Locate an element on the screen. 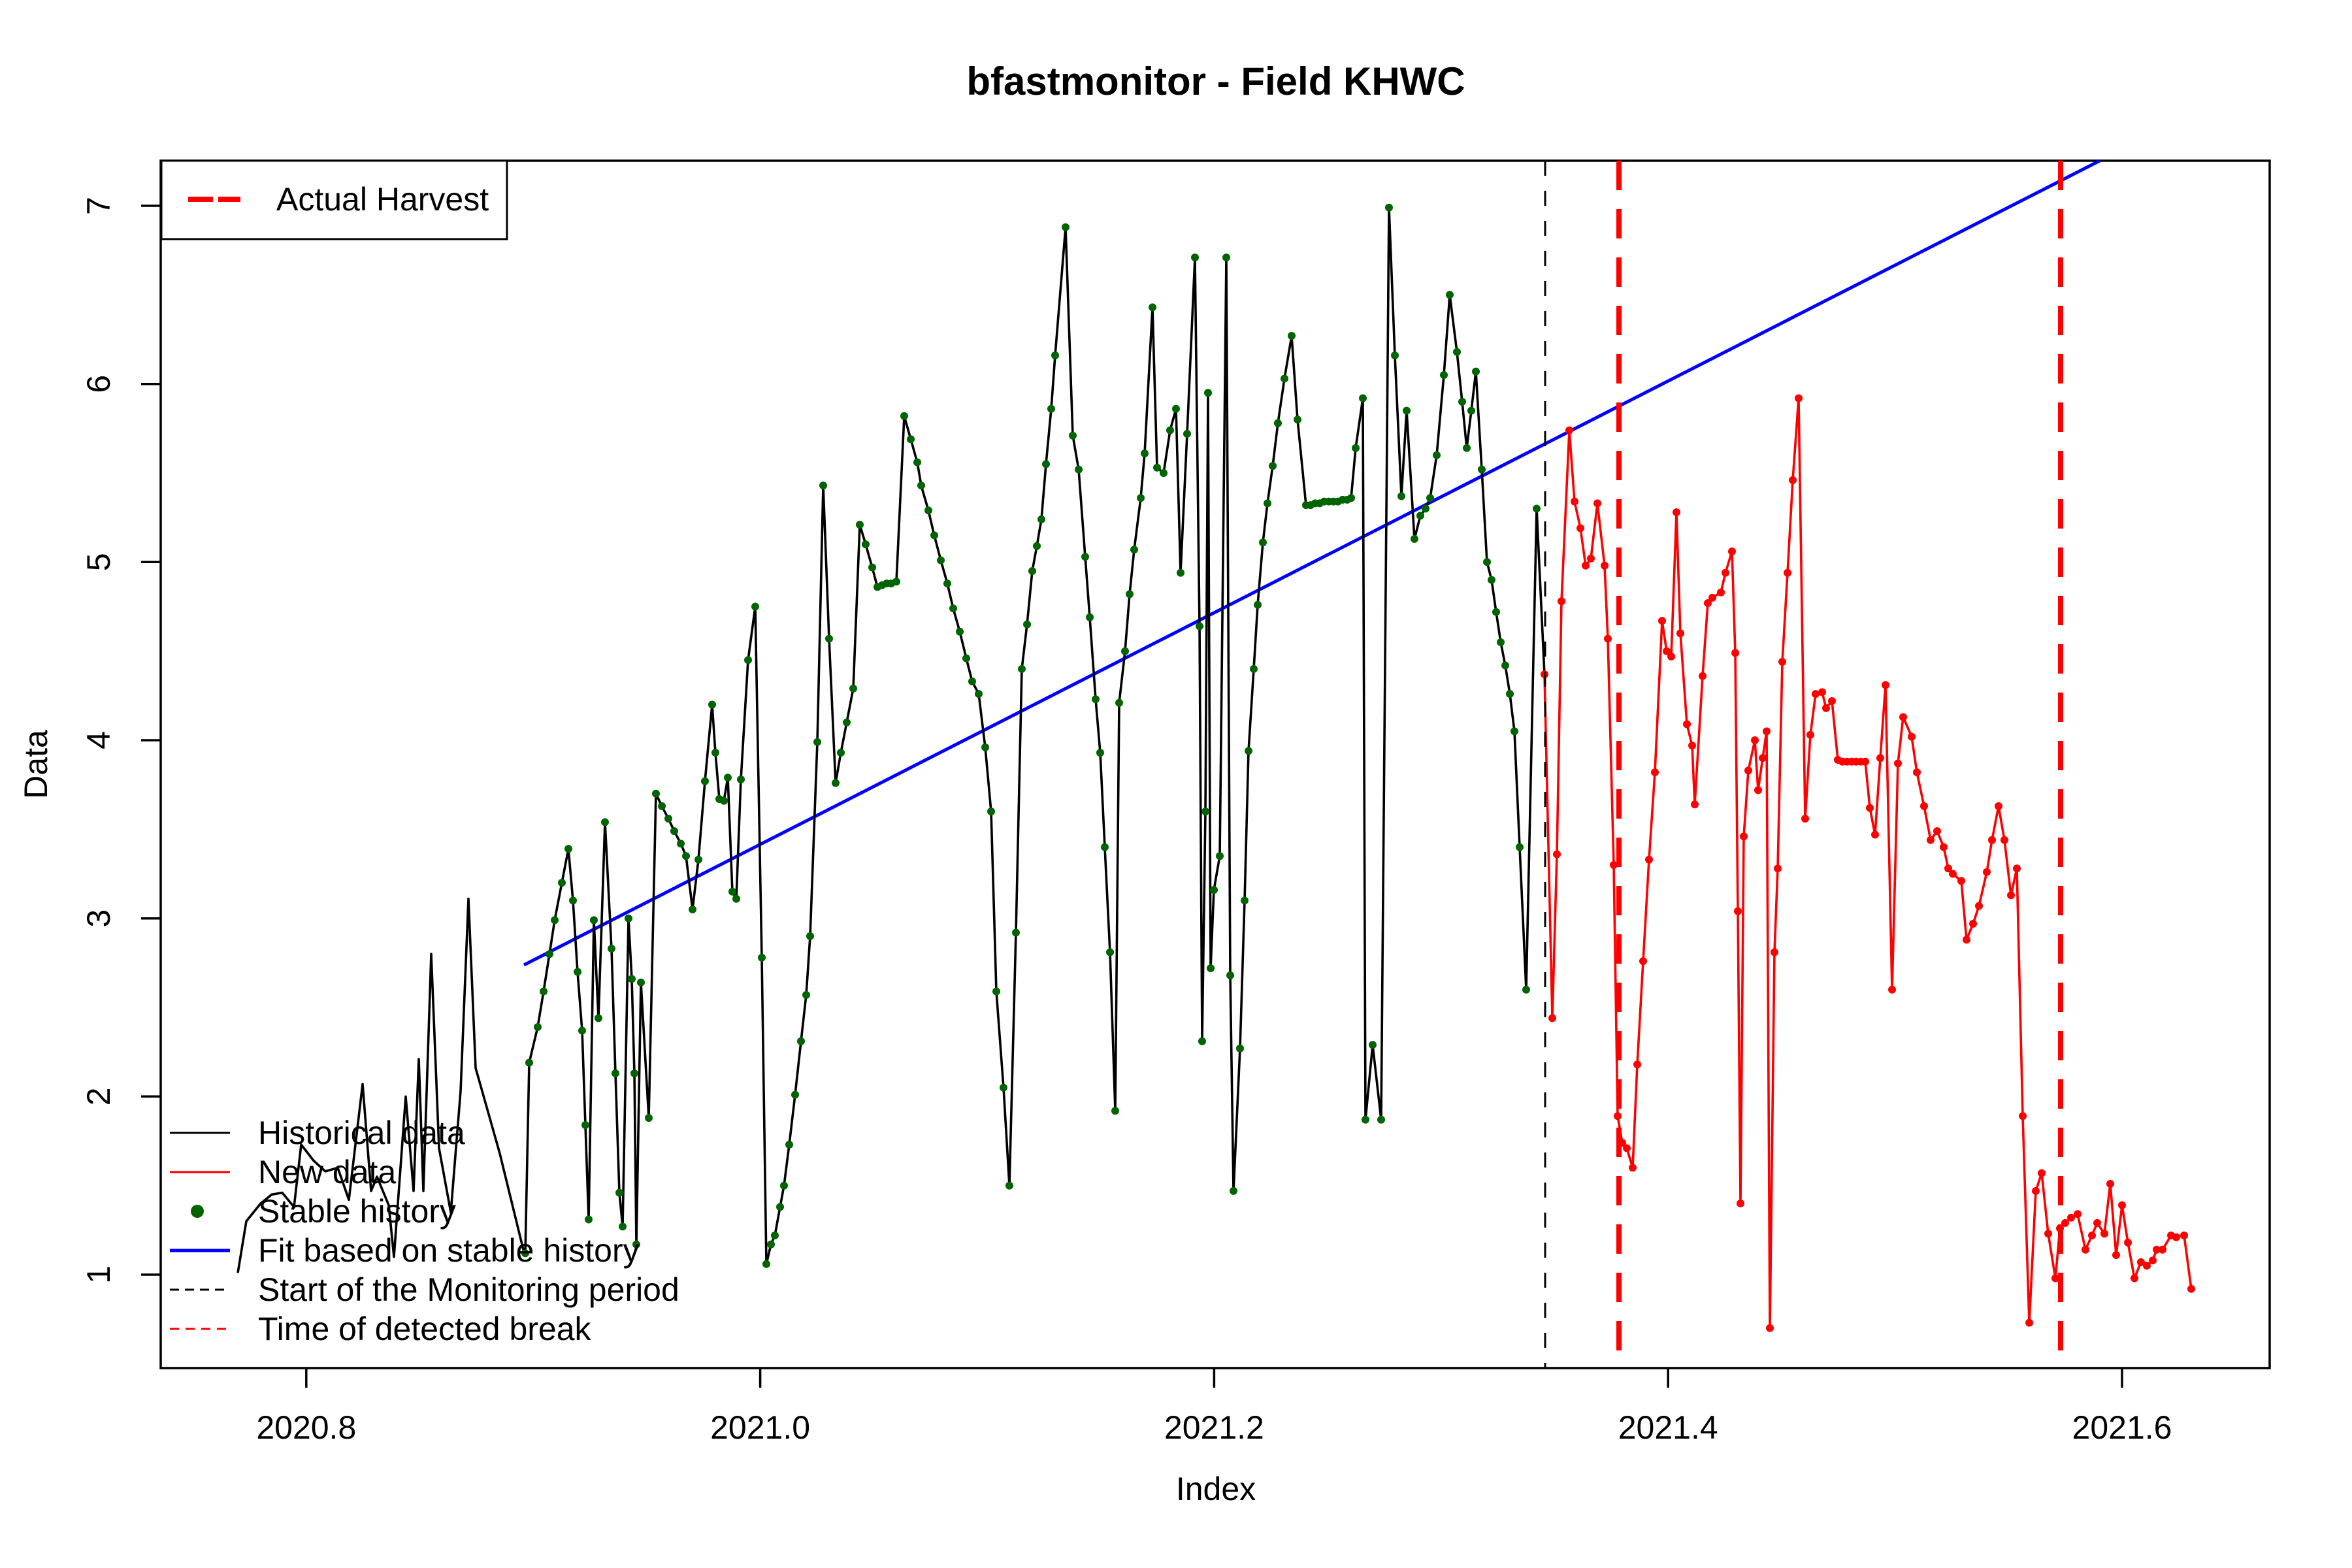  svg-text: 2020.8 is located at coordinates (306, 1427).